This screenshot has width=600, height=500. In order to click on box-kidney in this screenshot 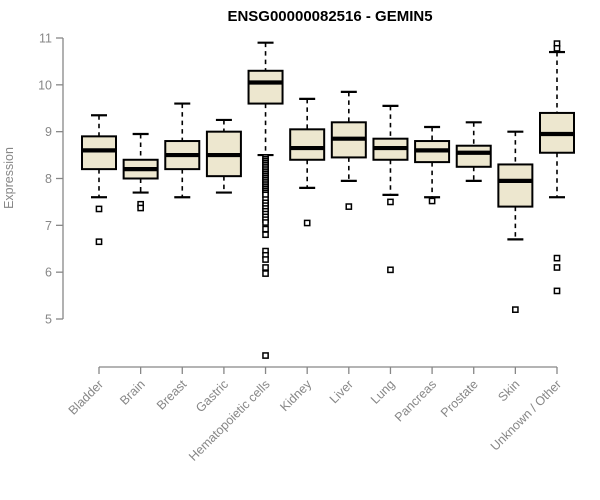, I will do `click(307, 162)`.